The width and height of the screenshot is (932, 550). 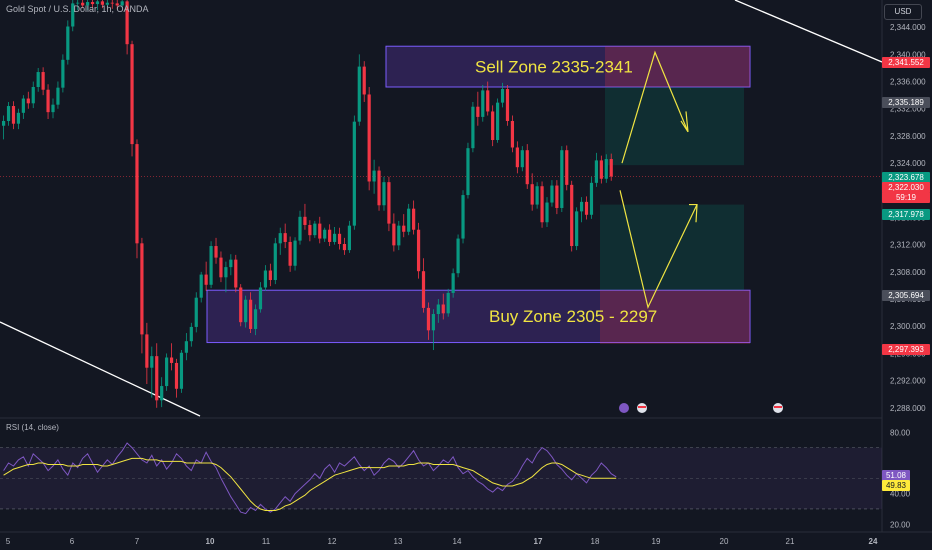 I want to click on price-tag: 2,341.552, so click(x=906, y=62).